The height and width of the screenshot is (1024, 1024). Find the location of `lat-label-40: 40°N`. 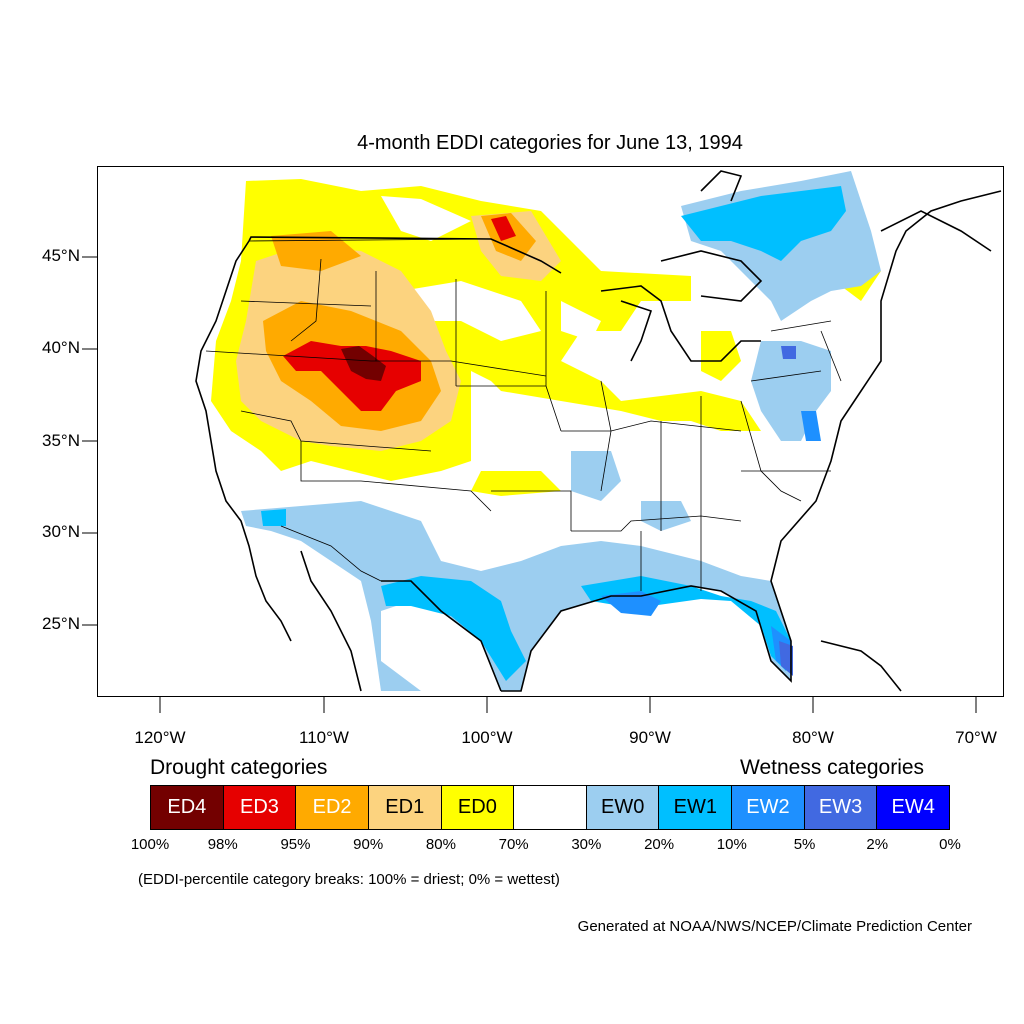

lat-label-40: 40°N is located at coordinates (61, 347).